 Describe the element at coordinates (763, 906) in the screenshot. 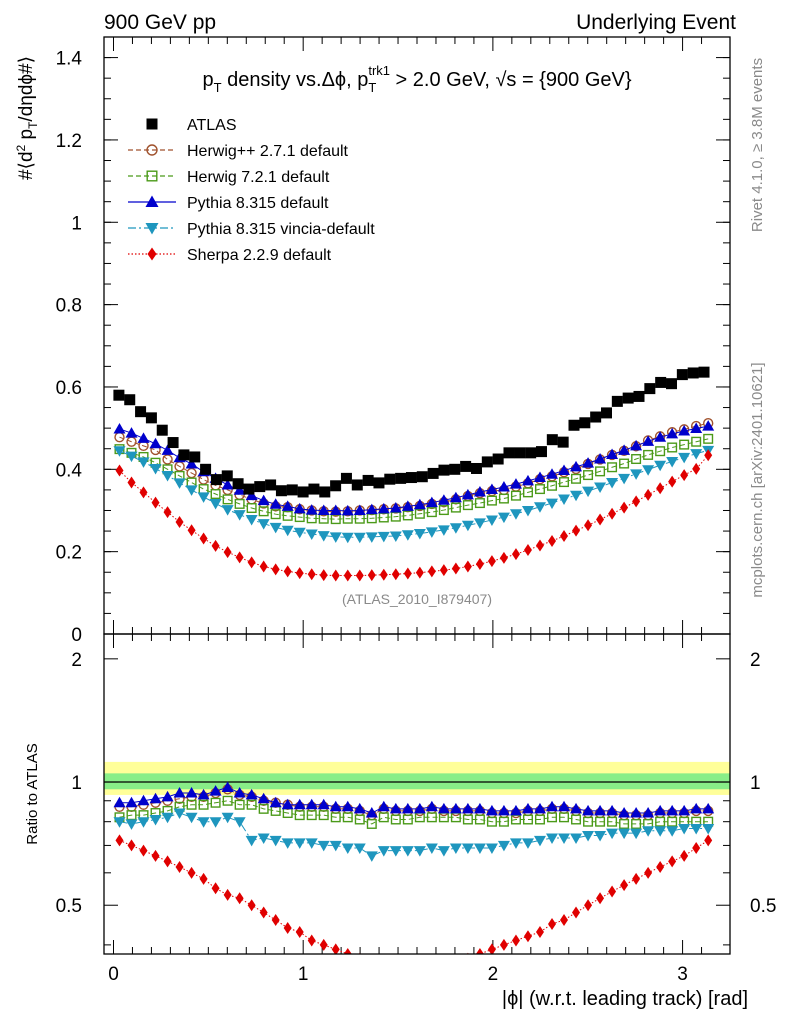

I see `ratio-y-tick-label-right: 0.5` at that location.